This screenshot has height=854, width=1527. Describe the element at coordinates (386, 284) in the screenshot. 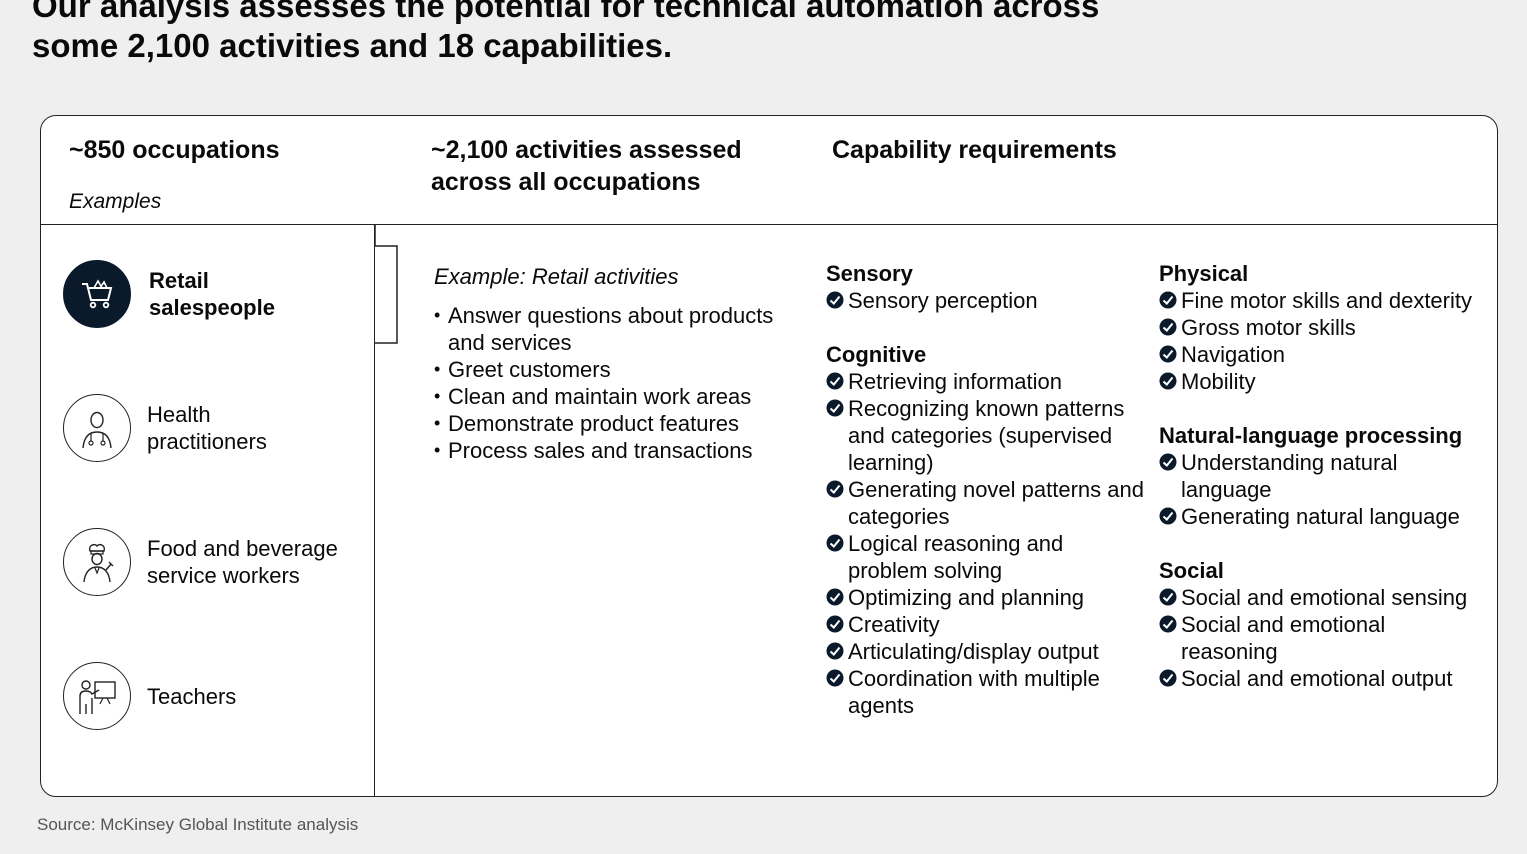

I see `bracket-connector` at that location.